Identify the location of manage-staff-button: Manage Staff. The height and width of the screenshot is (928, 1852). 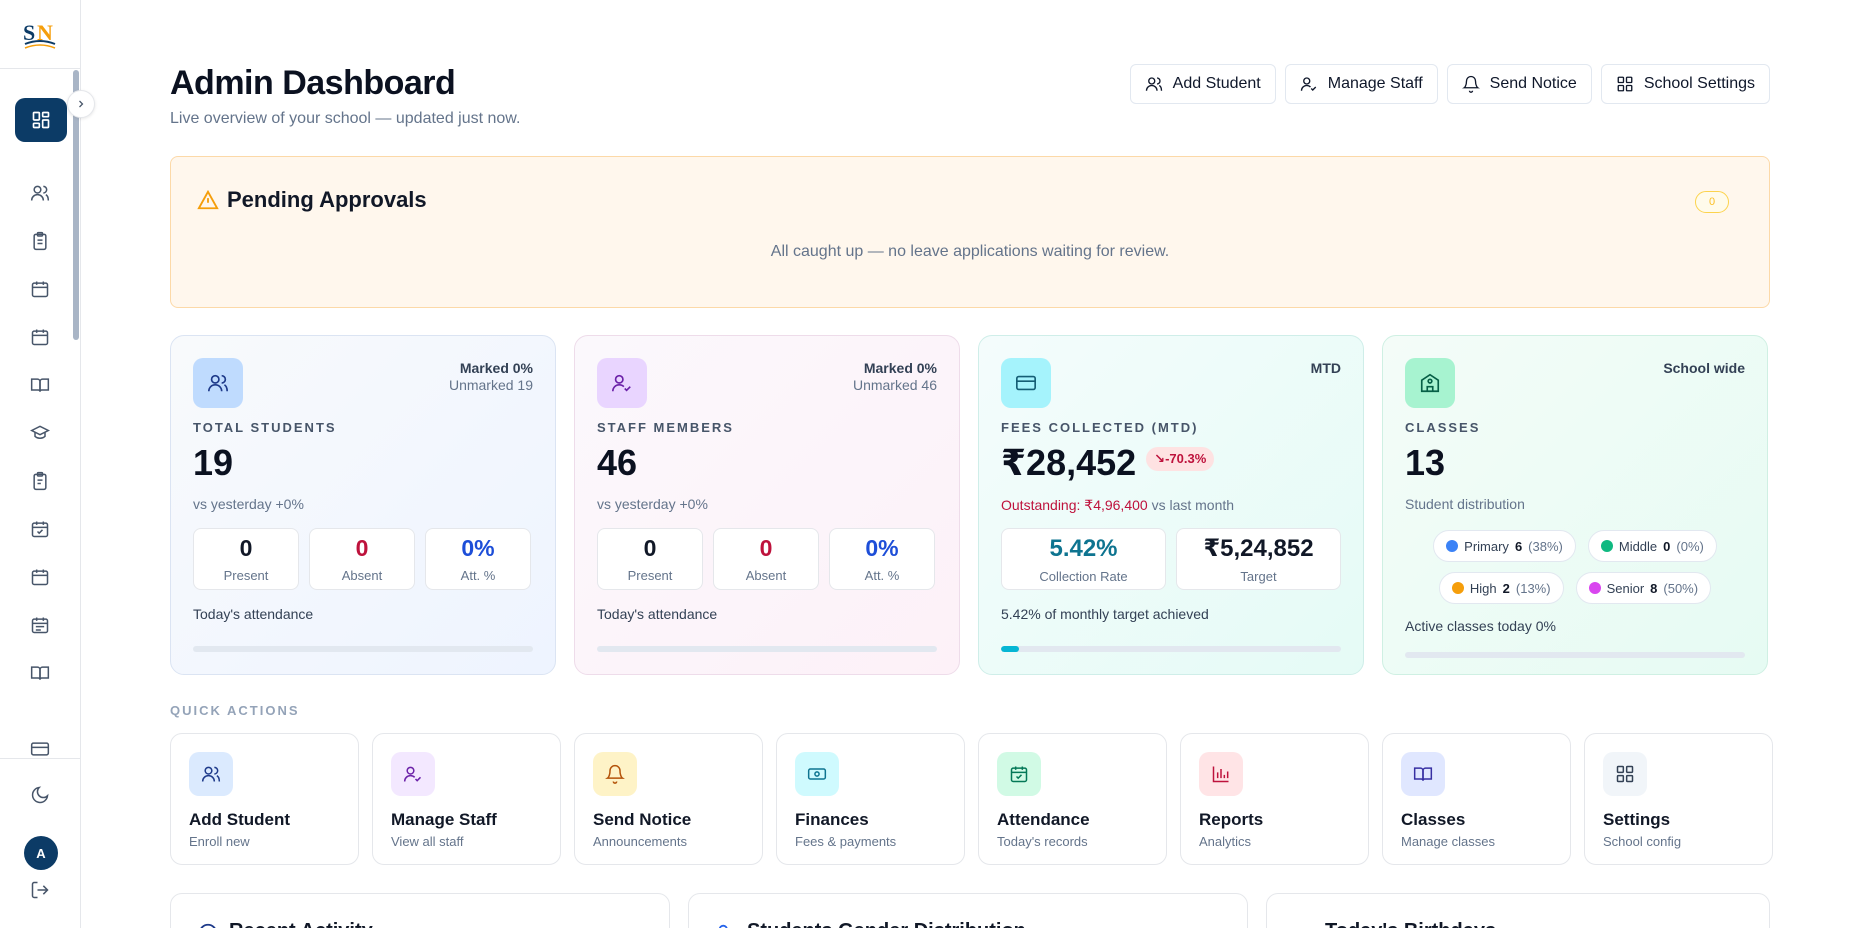
(1361, 84).